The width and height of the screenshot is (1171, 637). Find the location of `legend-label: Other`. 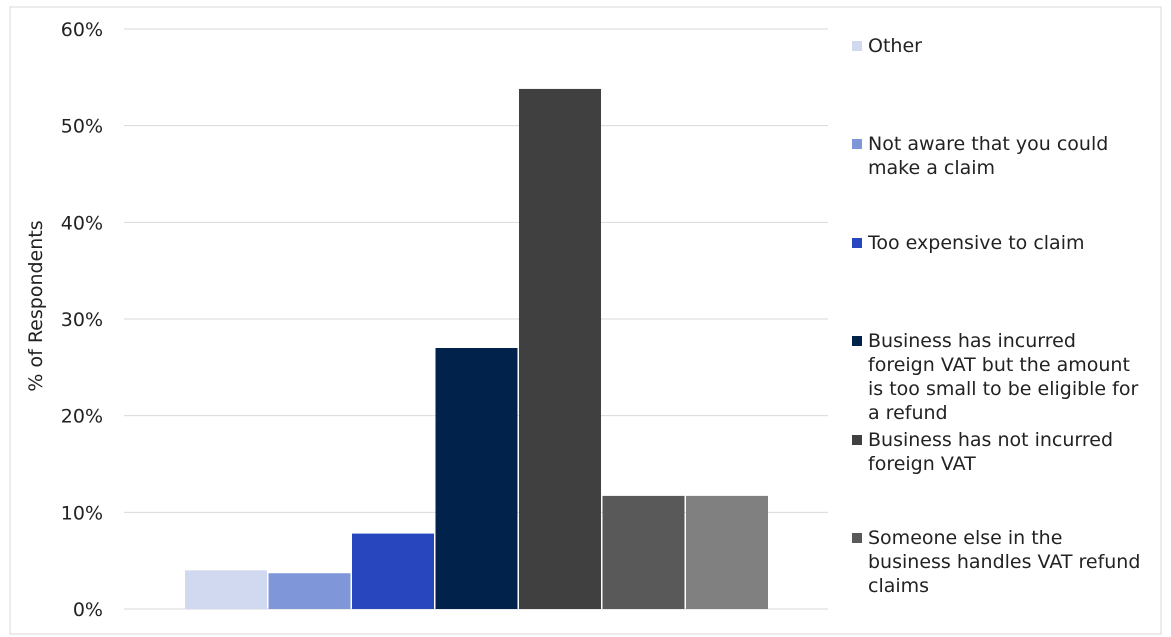

legend-label: Other is located at coordinates (895, 46).